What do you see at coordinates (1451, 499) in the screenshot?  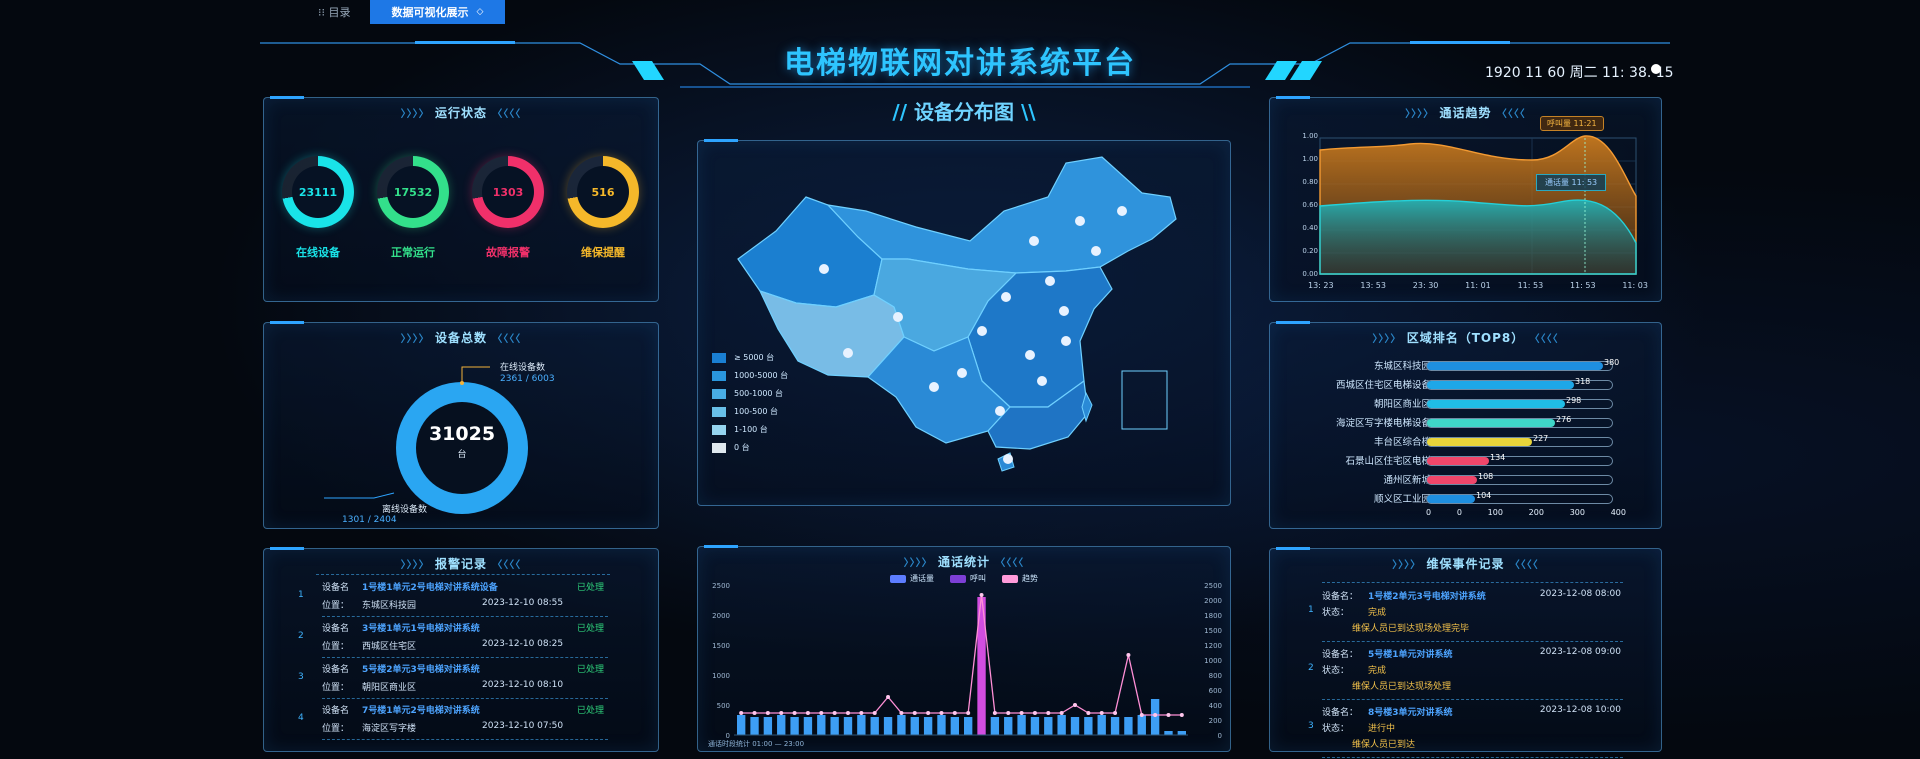 I see `rank-fill` at bounding box center [1451, 499].